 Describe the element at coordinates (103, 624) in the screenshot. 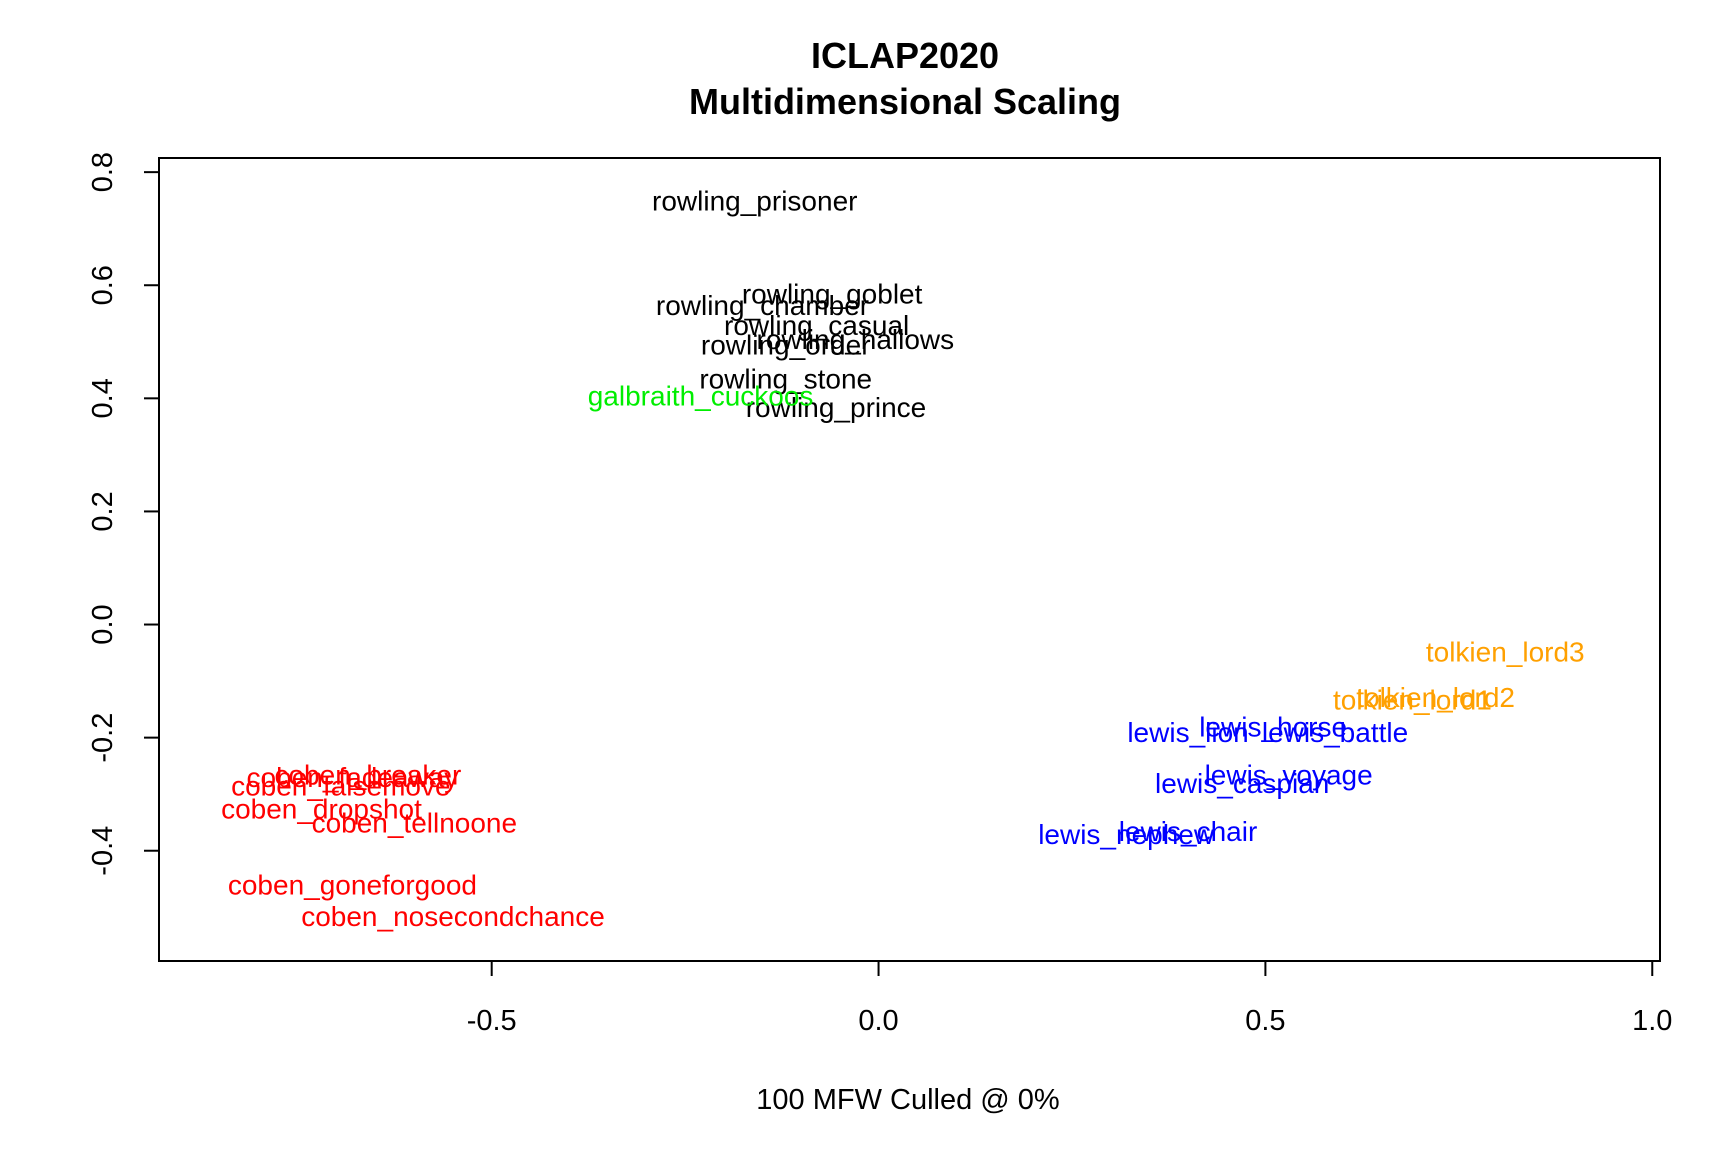

I see `y-tick-label: 0.0` at that location.